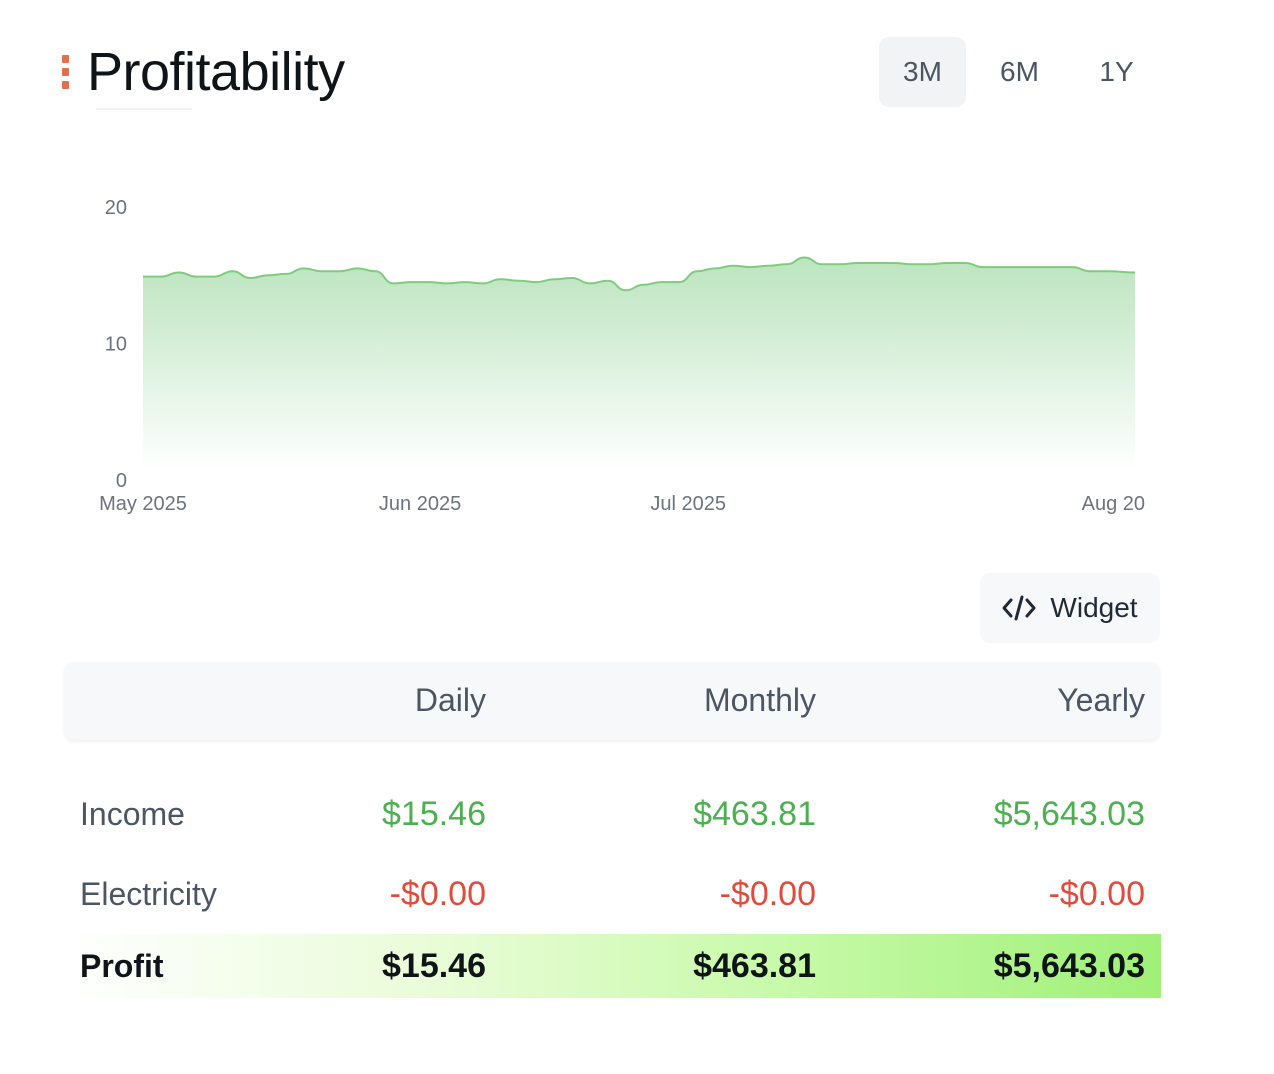 This screenshot has width=1274, height=1074. I want to click on income-monthly-value: $463.81, so click(754, 814).